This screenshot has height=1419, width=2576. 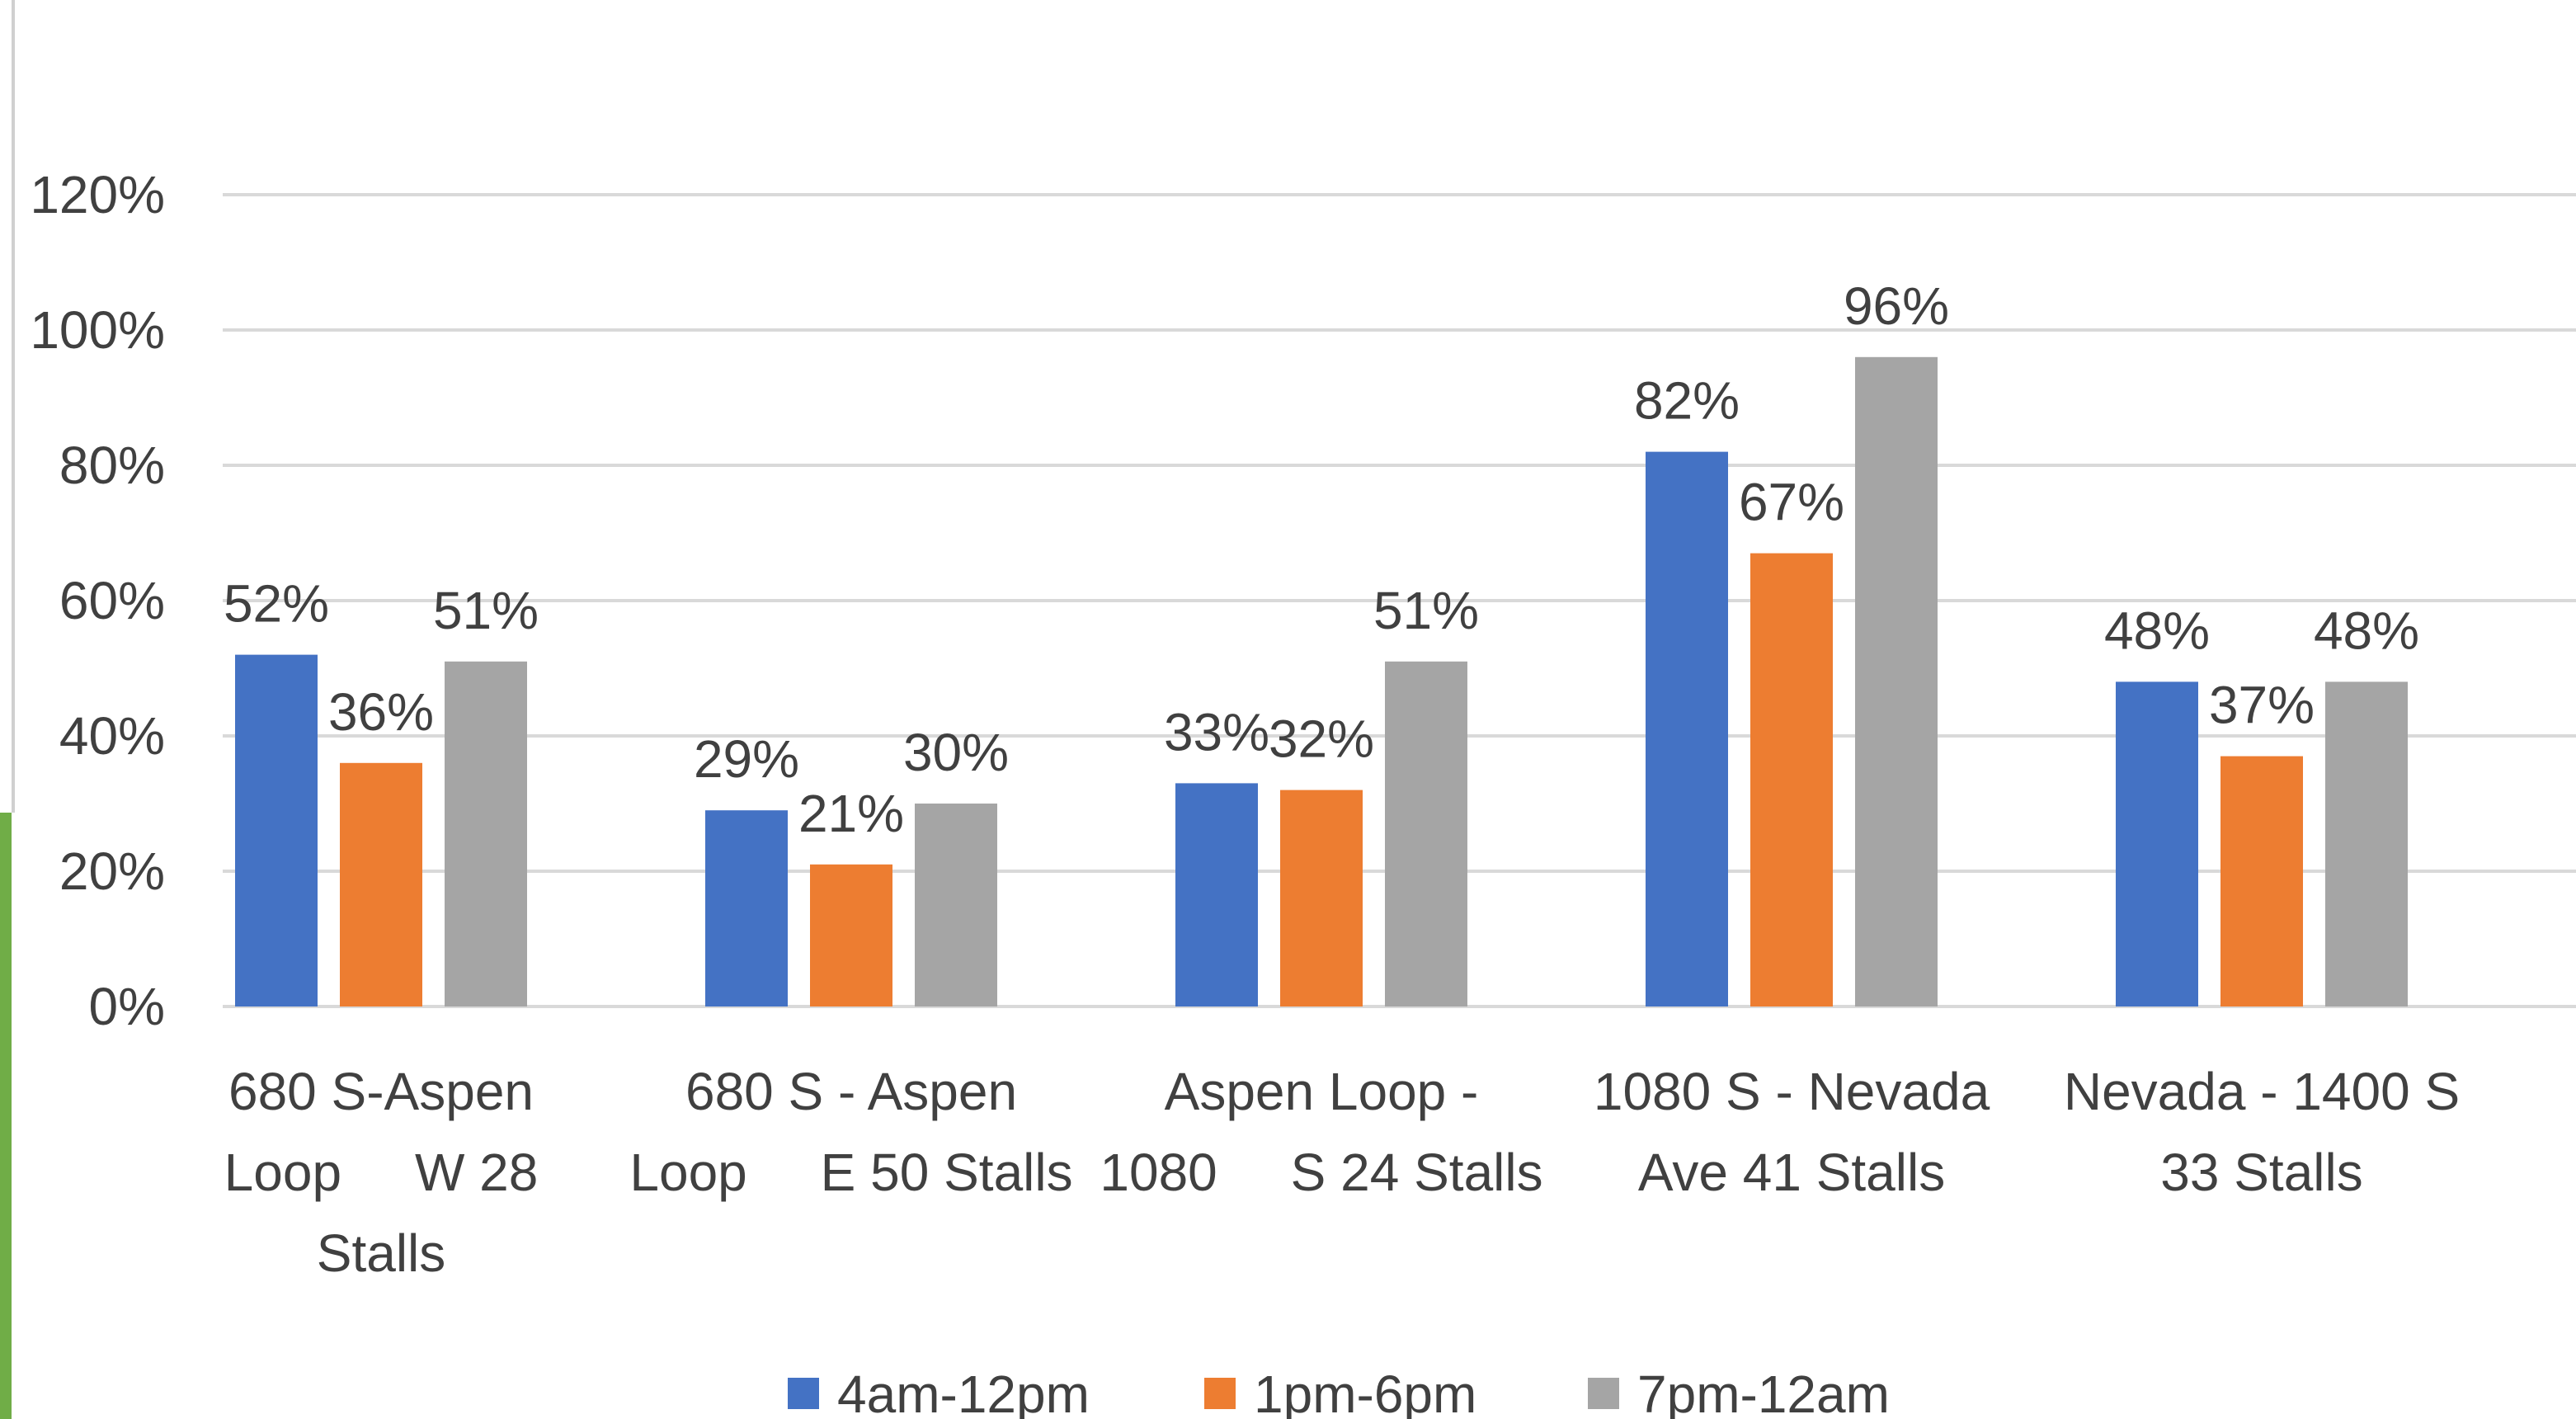 What do you see at coordinates (2262, 1091) in the screenshot?
I see `category-label: Nevada - 1400 S` at bounding box center [2262, 1091].